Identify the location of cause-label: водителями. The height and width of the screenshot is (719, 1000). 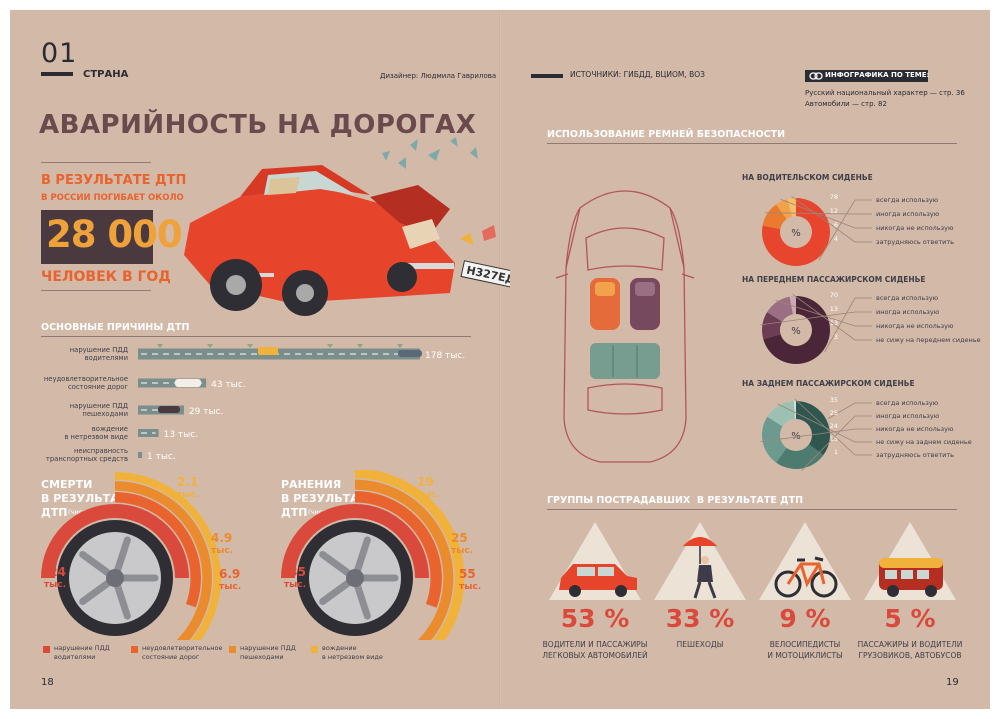
(106, 358).